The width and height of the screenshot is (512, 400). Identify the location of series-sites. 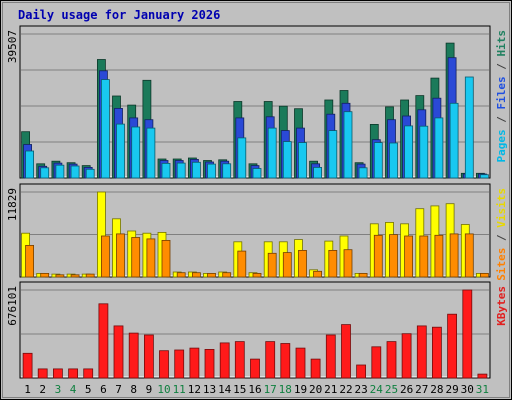
(257, 255).